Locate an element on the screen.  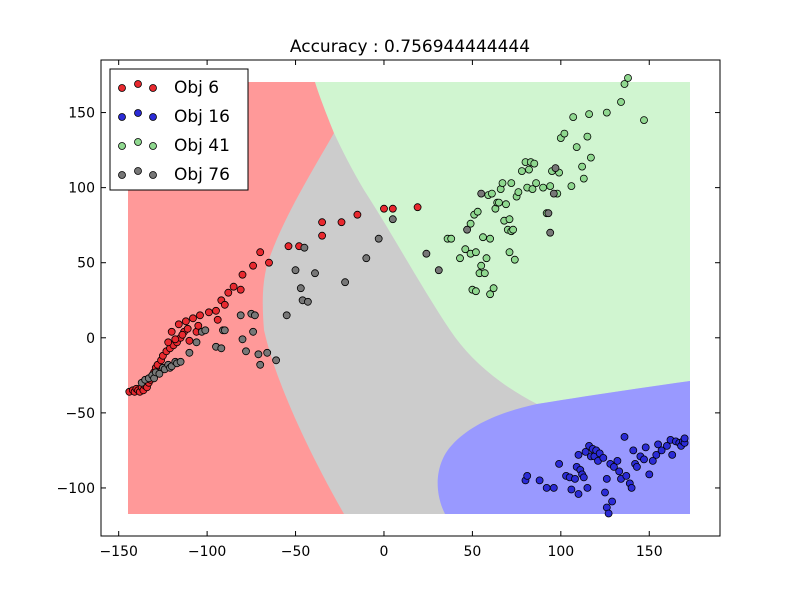
x-tick-label: −100 is located at coordinates (207, 552).